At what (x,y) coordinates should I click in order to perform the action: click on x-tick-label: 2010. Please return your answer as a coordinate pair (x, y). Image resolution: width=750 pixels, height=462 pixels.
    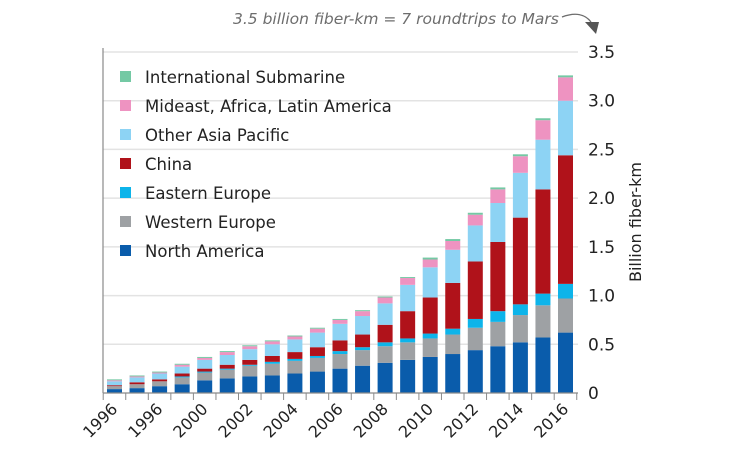
    Looking at the image, I should click on (416, 420).